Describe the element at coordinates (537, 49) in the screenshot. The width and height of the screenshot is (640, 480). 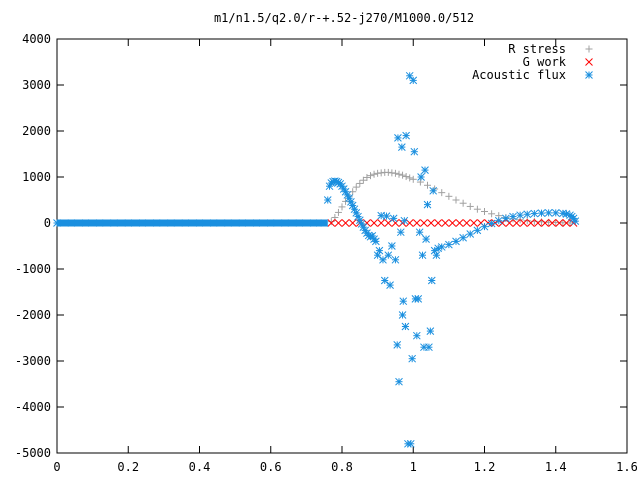
I see `legend-label-r-stress: R stress` at that location.